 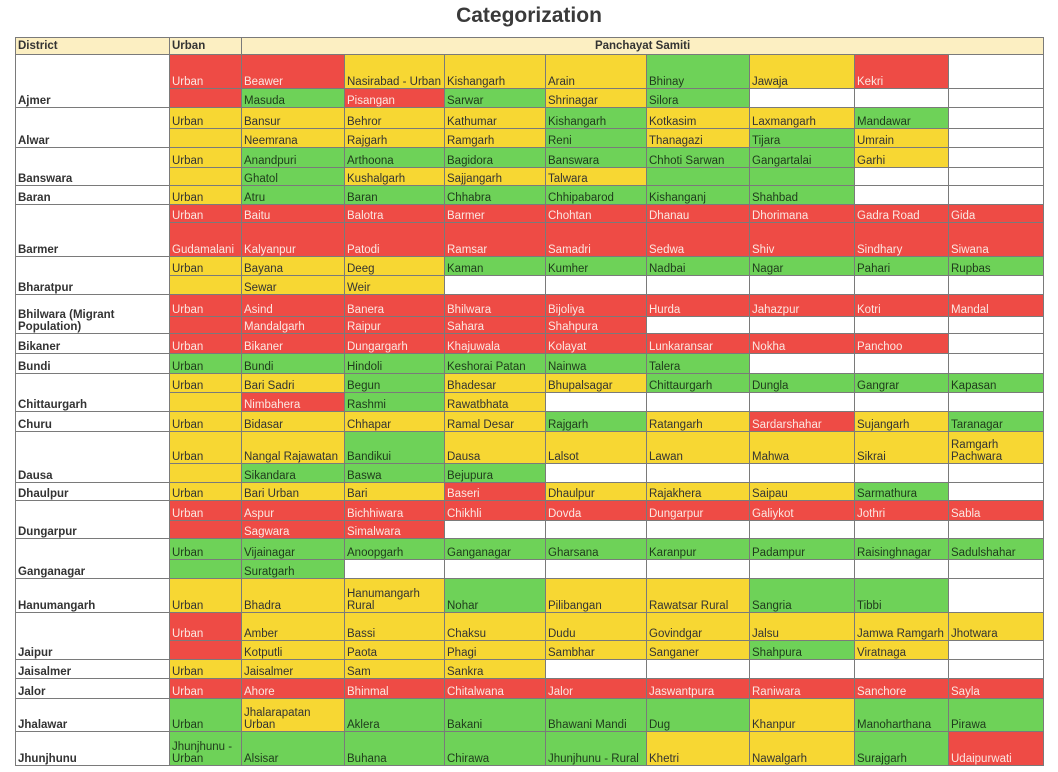 What do you see at coordinates (901, 383) in the screenshot?
I see `panchayat-samiti-cell: Gangrar` at bounding box center [901, 383].